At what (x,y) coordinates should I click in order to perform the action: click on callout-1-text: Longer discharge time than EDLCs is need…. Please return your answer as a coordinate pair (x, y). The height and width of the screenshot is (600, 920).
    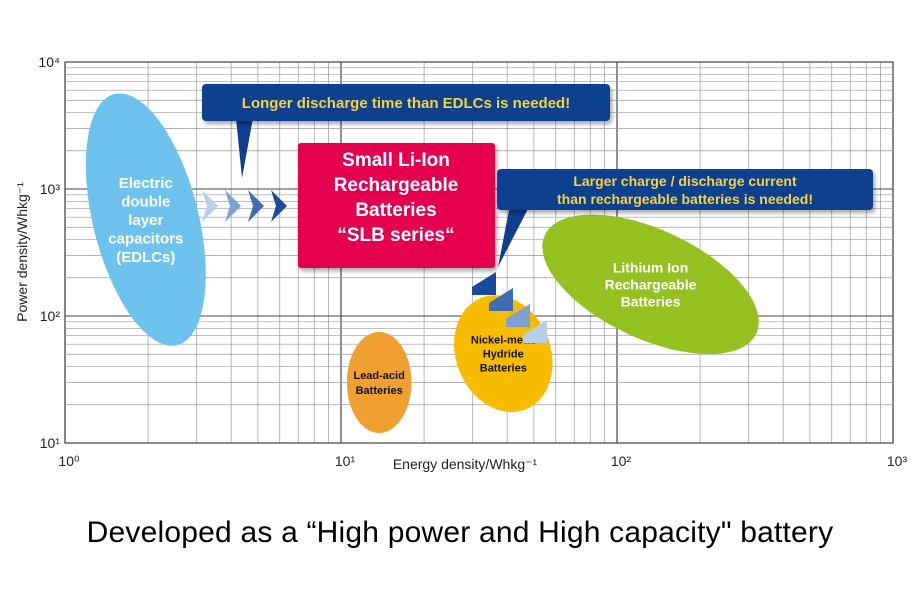
    Looking at the image, I should click on (406, 103).